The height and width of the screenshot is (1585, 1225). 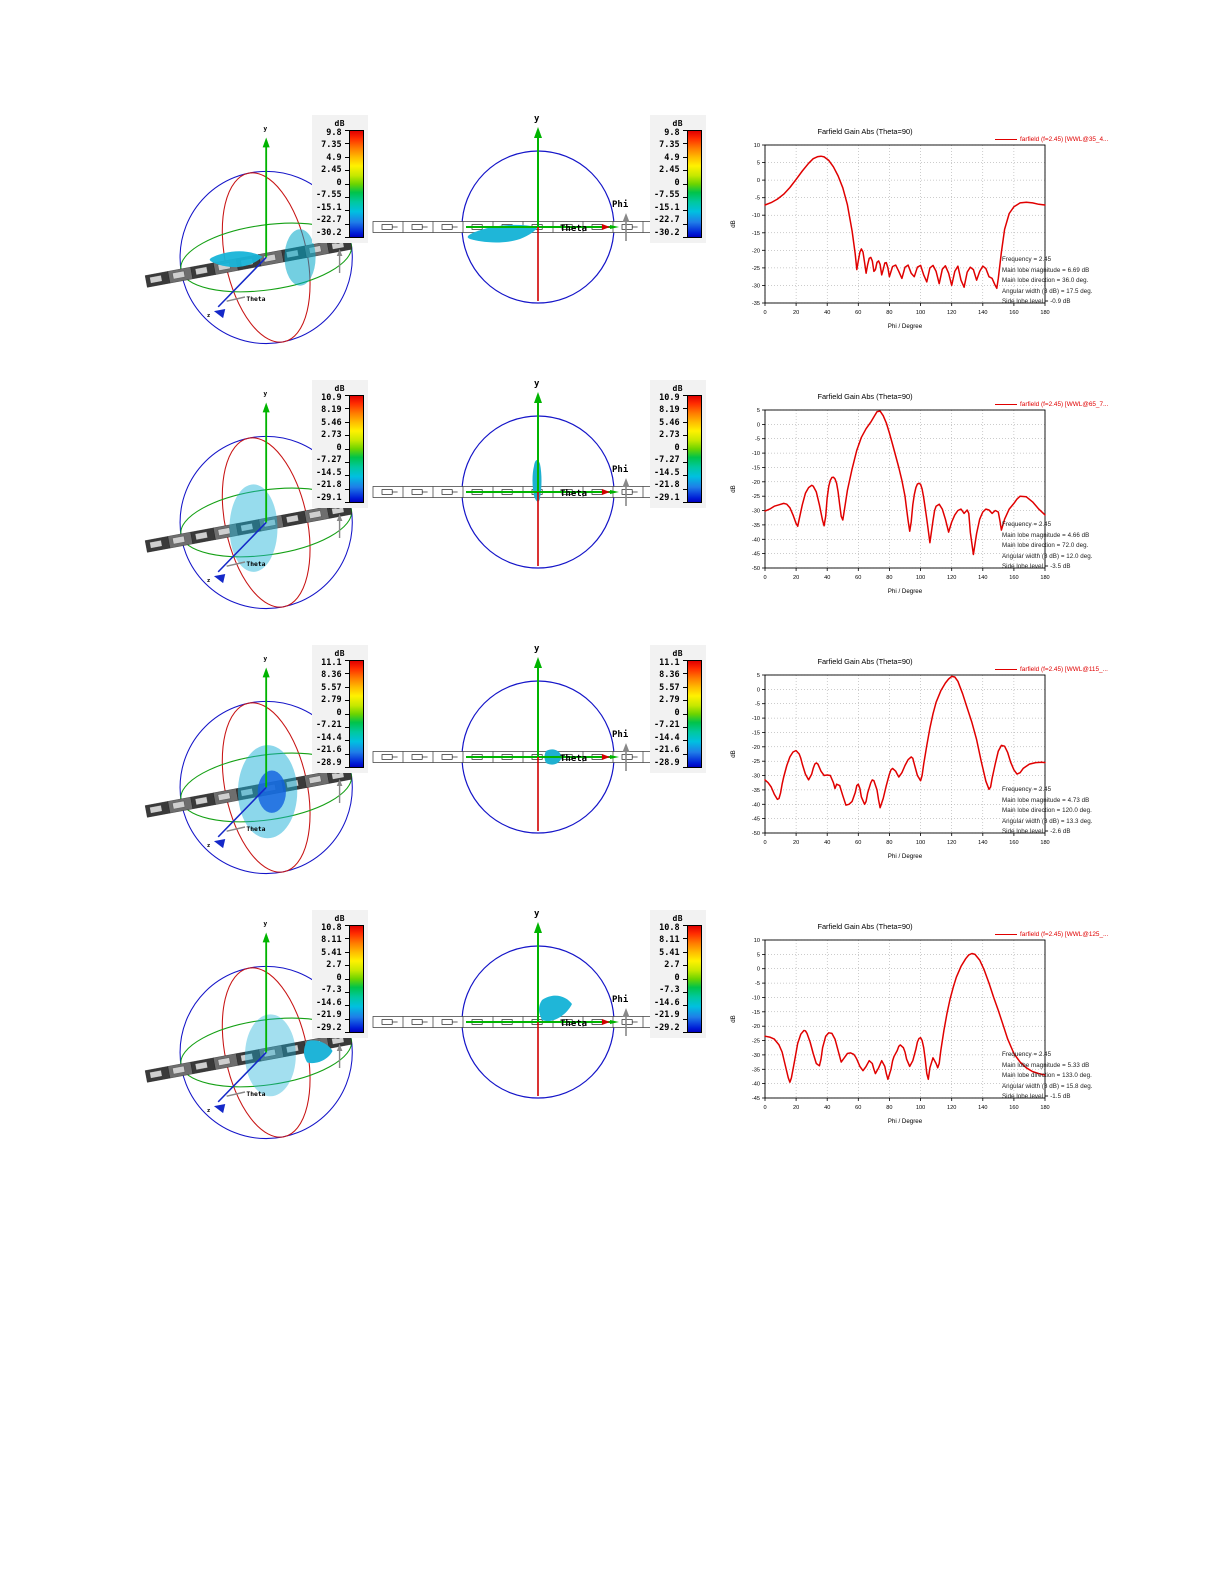 I want to click on stat-main-lobe-direction: Main lobe direction = 133.0 deg., so click(x=1047, y=1075).